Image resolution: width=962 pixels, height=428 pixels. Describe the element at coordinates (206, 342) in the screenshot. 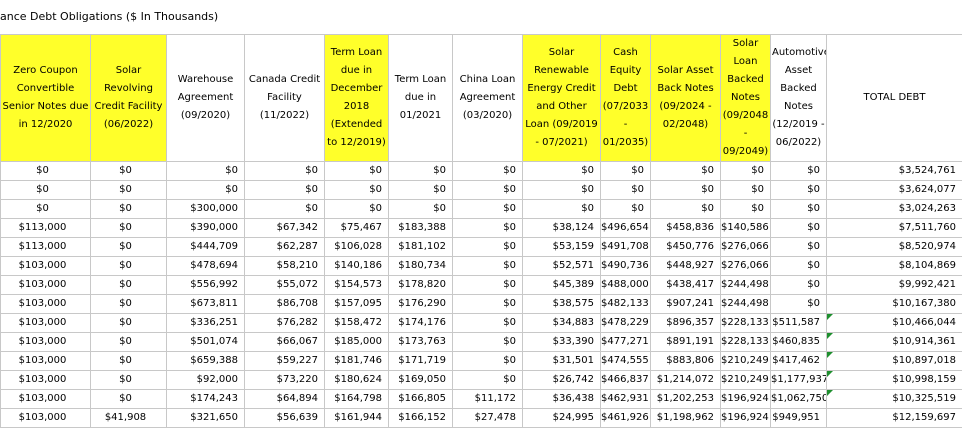

I see `table-cell: $501,074` at that location.